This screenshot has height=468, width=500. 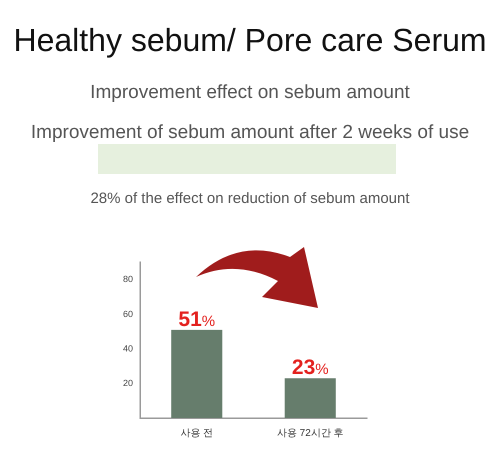 What do you see at coordinates (197, 433) in the screenshot?
I see `x-tick-label: 사용 전` at bounding box center [197, 433].